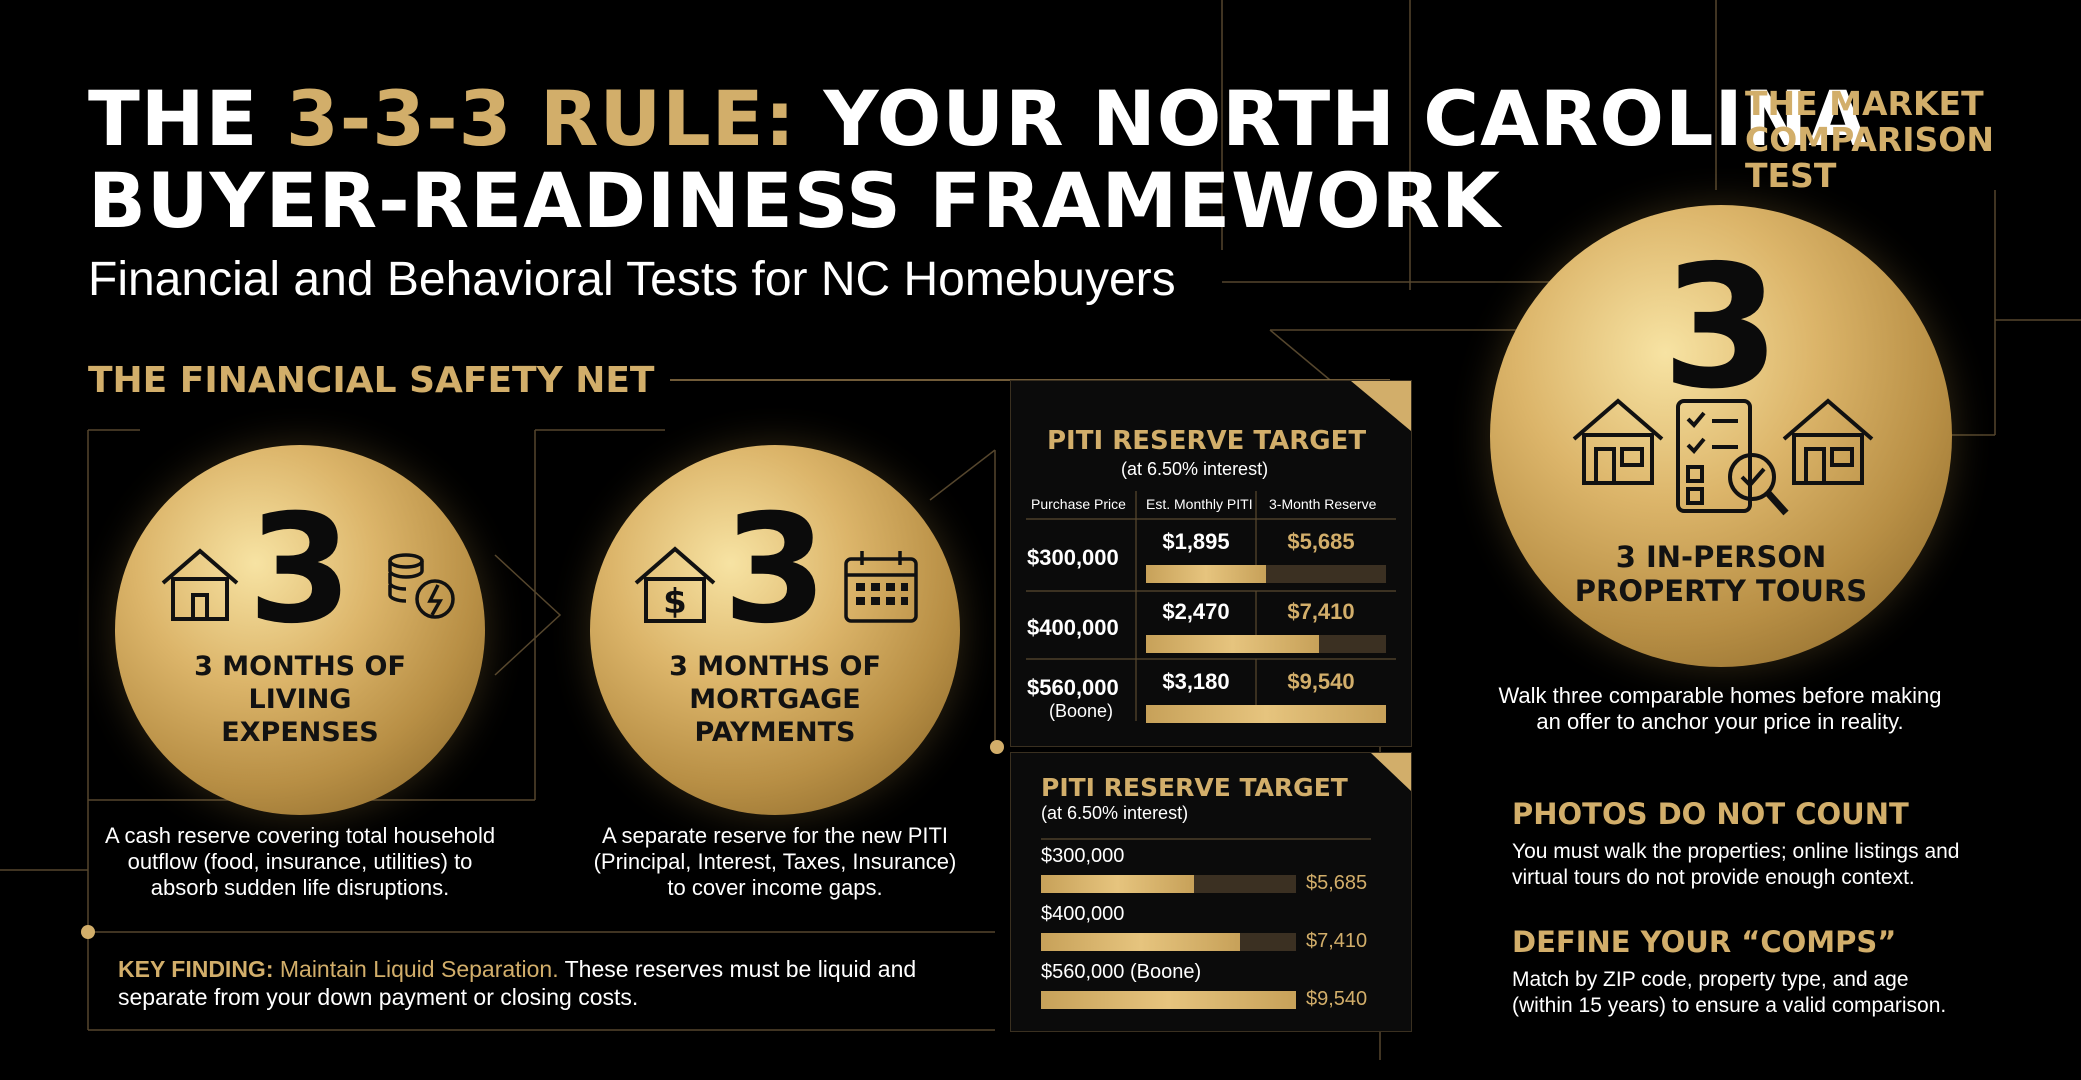 The height and width of the screenshot is (1080, 2081). What do you see at coordinates (1732, 461) in the screenshot?
I see `checklist-magnifier-icon` at bounding box center [1732, 461].